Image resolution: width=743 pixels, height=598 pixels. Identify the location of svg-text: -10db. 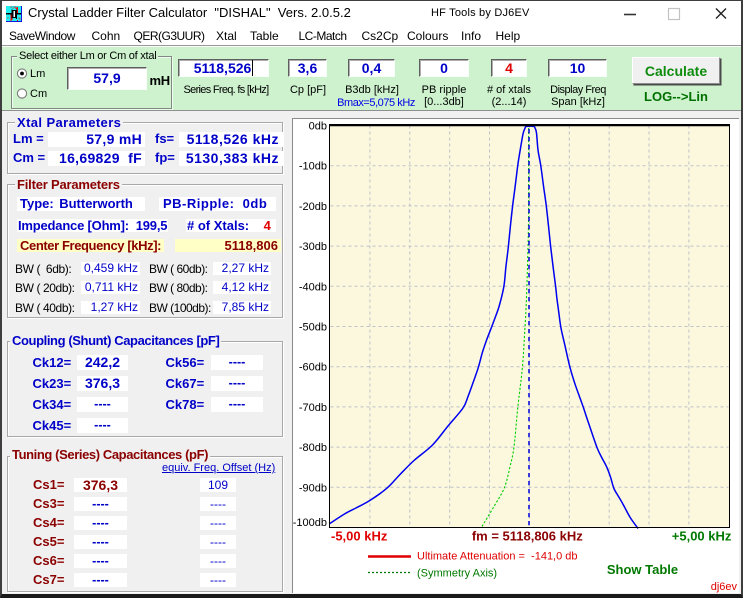
(313, 167).